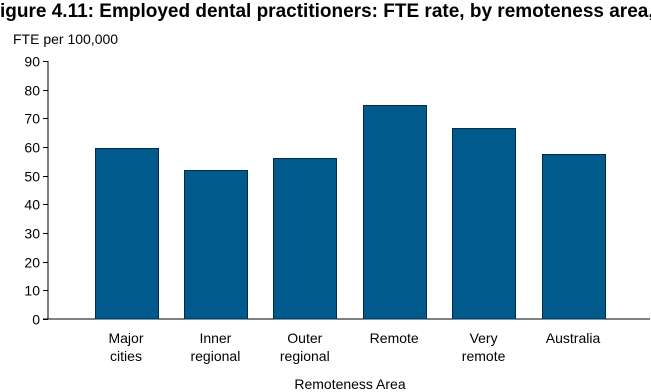 This screenshot has width=651, height=392. I want to click on y-tick-label: 70, so click(32, 119).